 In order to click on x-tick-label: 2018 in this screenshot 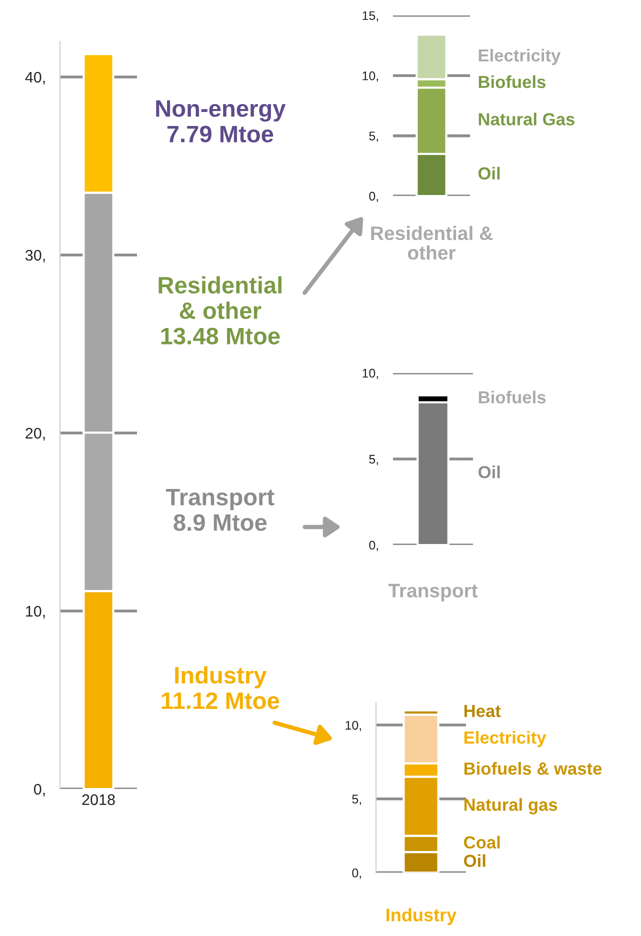, I will do `click(98, 800)`.